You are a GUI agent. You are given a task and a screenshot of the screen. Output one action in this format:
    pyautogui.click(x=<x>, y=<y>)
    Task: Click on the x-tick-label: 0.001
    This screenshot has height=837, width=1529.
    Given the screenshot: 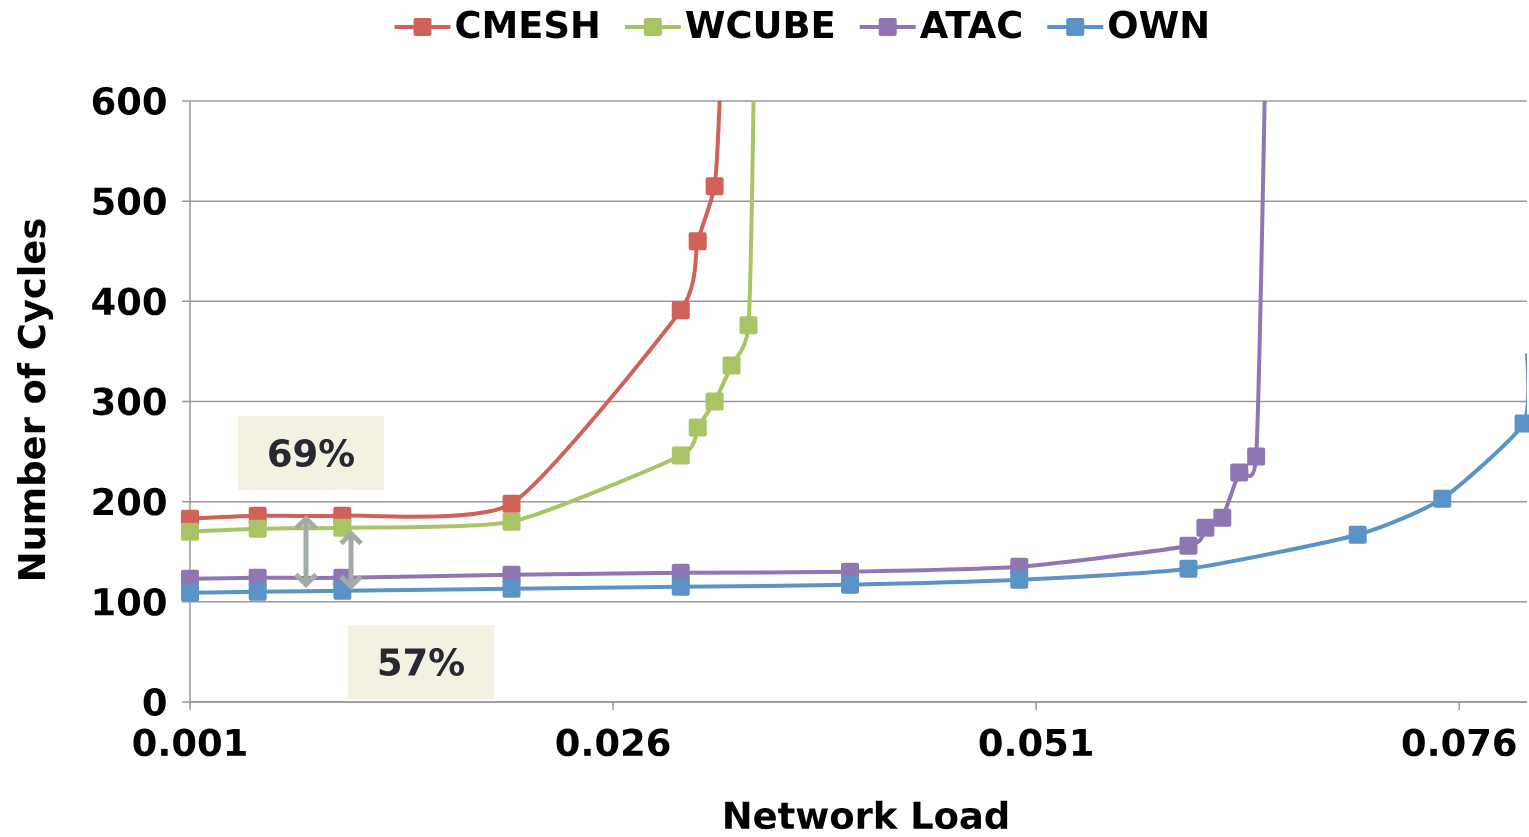 What is the action you would take?
    pyautogui.click(x=189, y=742)
    